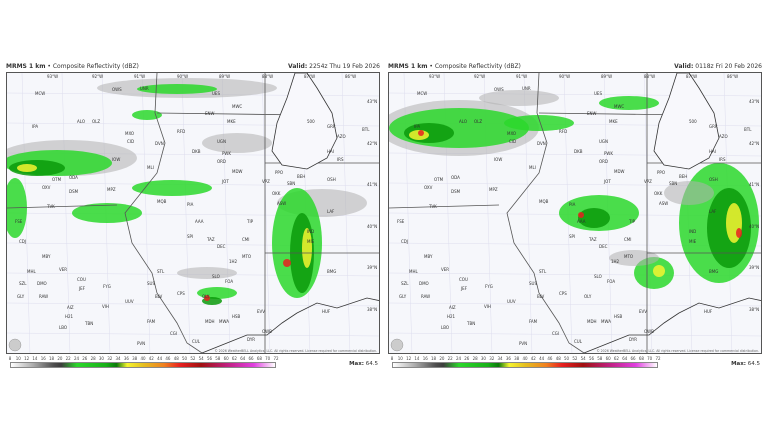  What do you see at coordinates (372, 143) in the screenshot?
I see `latitude-label: 42°N` at bounding box center [372, 143].